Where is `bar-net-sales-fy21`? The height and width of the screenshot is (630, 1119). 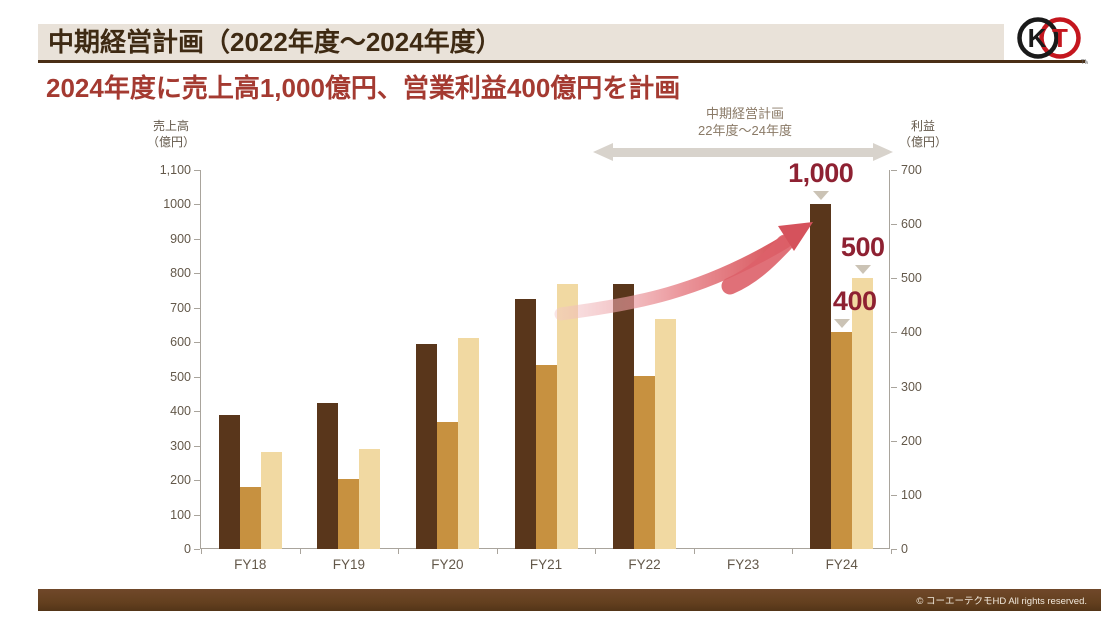 bar-net-sales-fy21 is located at coordinates (525, 424).